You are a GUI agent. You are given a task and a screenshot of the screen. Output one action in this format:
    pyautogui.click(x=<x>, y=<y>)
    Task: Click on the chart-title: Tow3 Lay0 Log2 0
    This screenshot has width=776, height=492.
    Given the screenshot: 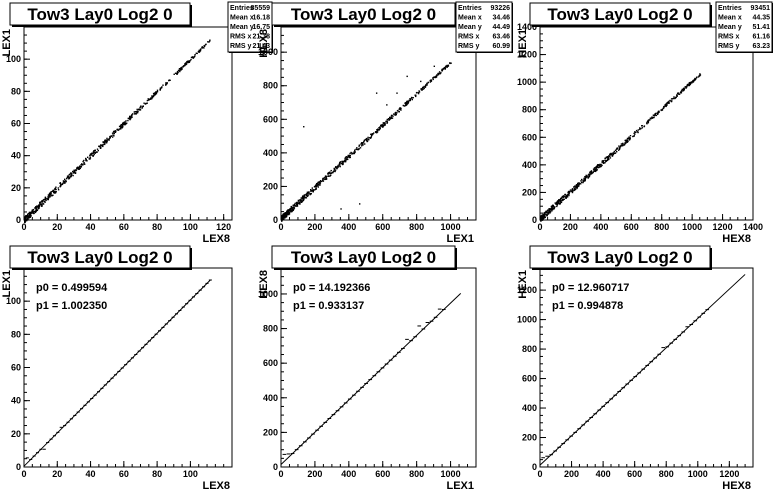 What is the action you would take?
    pyautogui.click(x=619, y=14)
    